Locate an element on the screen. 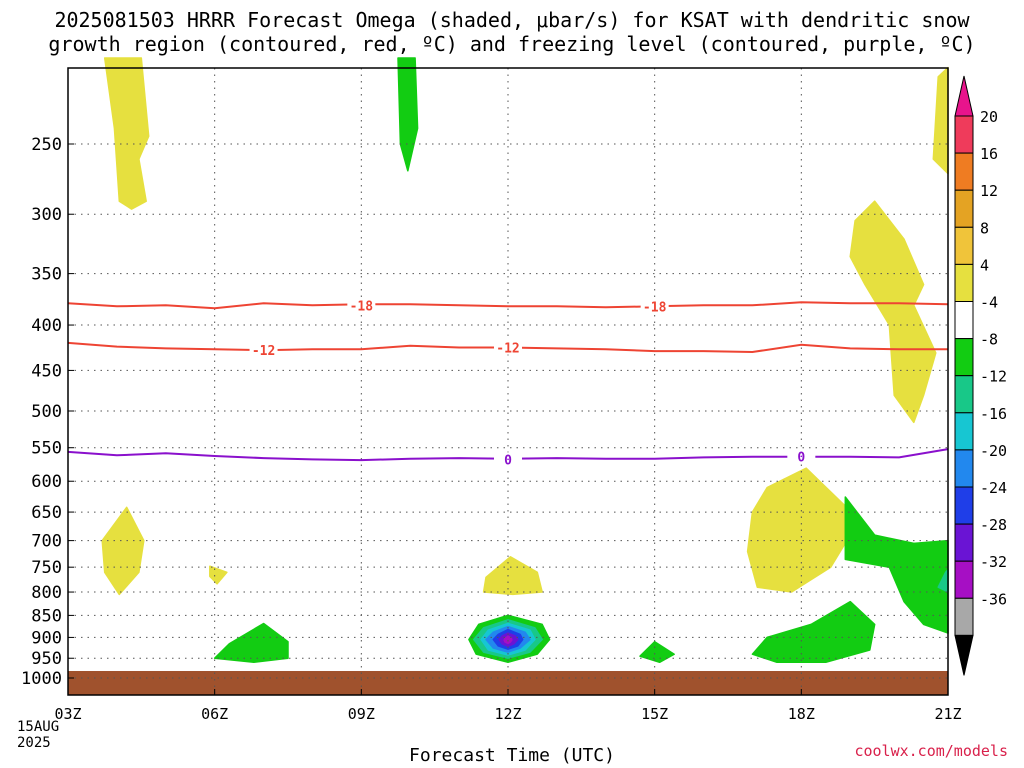 The image size is (1024, 768). y-tick-label: 900 is located at coordinates (46, 638).